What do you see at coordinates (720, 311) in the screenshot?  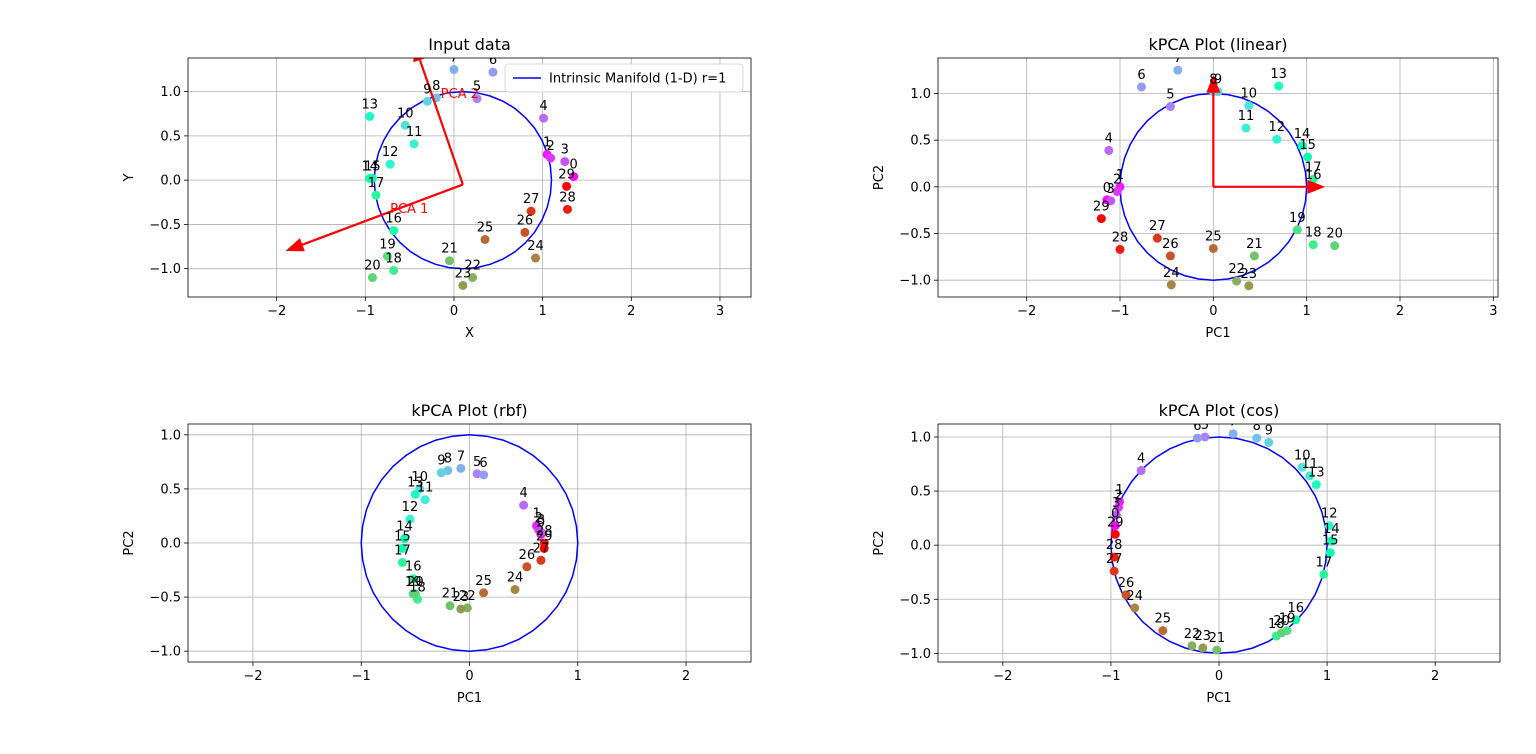 I see `x-tick-label: 3` at bounding box center [720, 311].